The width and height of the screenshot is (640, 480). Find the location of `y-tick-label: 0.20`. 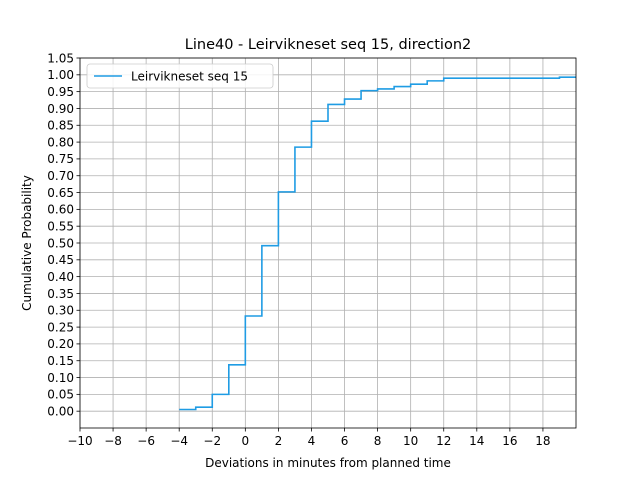

y-tick-label: 0.20 is located at coordinates (60, 344).